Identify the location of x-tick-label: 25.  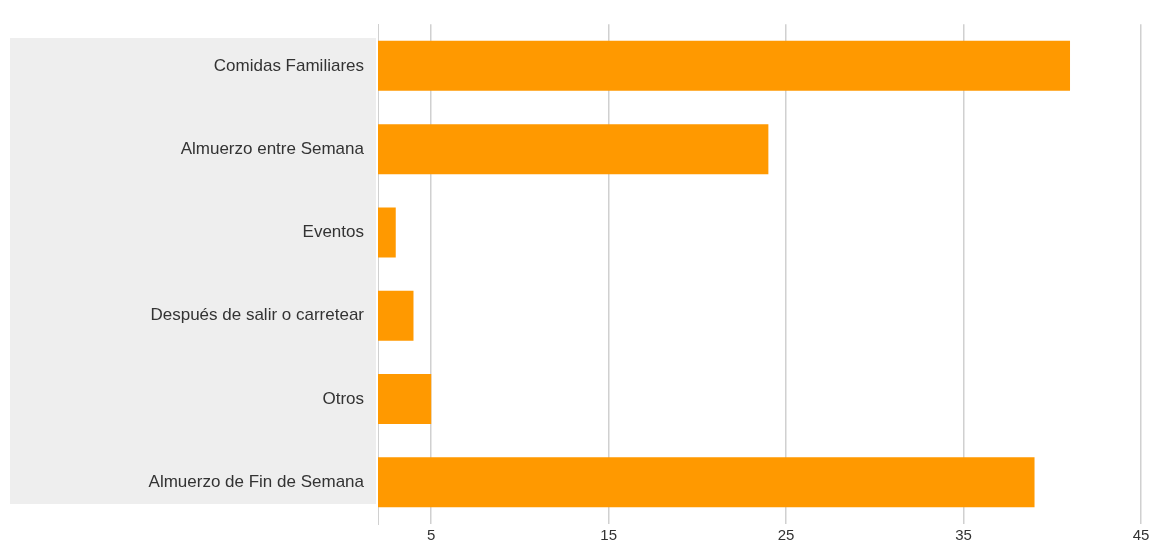
(786, 535).